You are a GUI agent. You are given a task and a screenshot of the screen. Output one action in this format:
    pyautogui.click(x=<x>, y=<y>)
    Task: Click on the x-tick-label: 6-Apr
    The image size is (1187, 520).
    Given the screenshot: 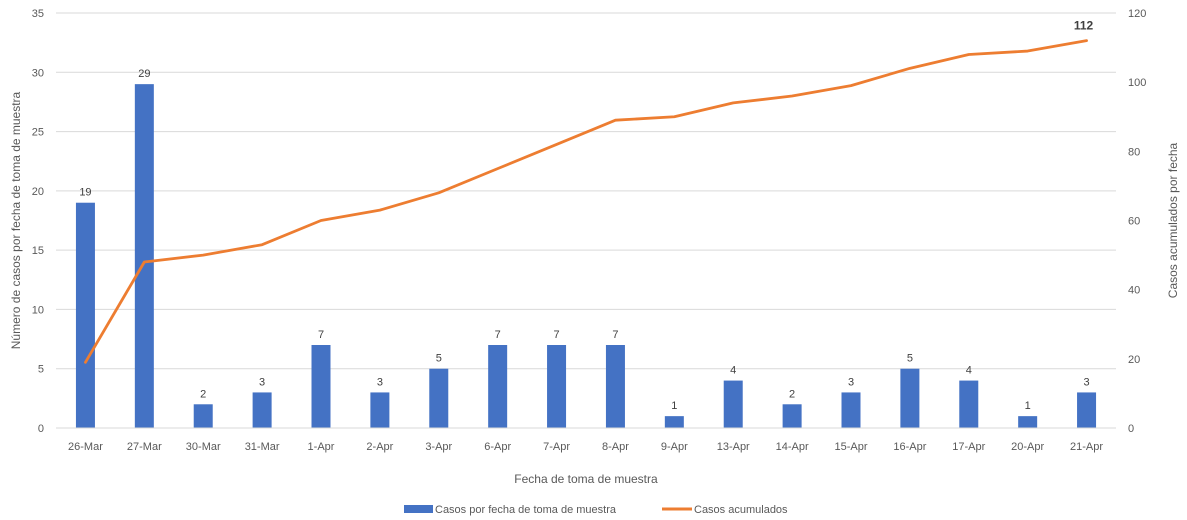 What is the action you would take?
    pyautogui.click(x=497, y=447)
    